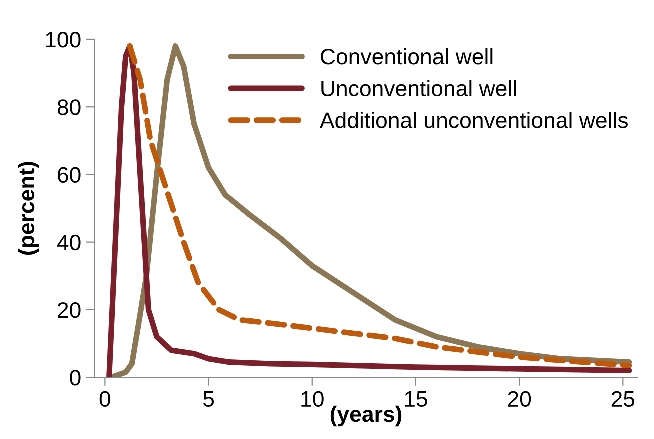 The height and width of the screenshot is (439, 654). I want to click on legend-label: Additional unconventional wells, so click(474, 120).